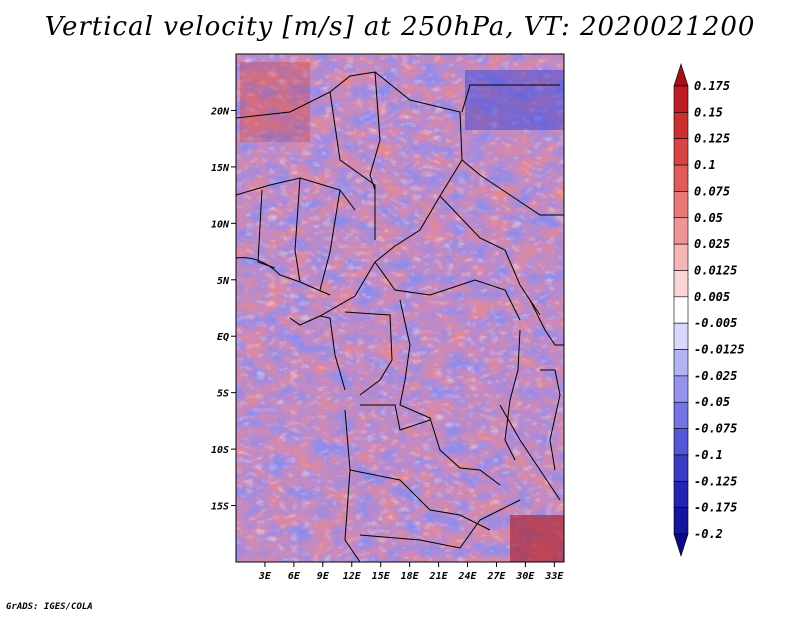 This screenshot has width=800, height=618. Describe the element at coordinates (715, 376) in the screenshot. I see `colorbar-label: -0.025` at that location.